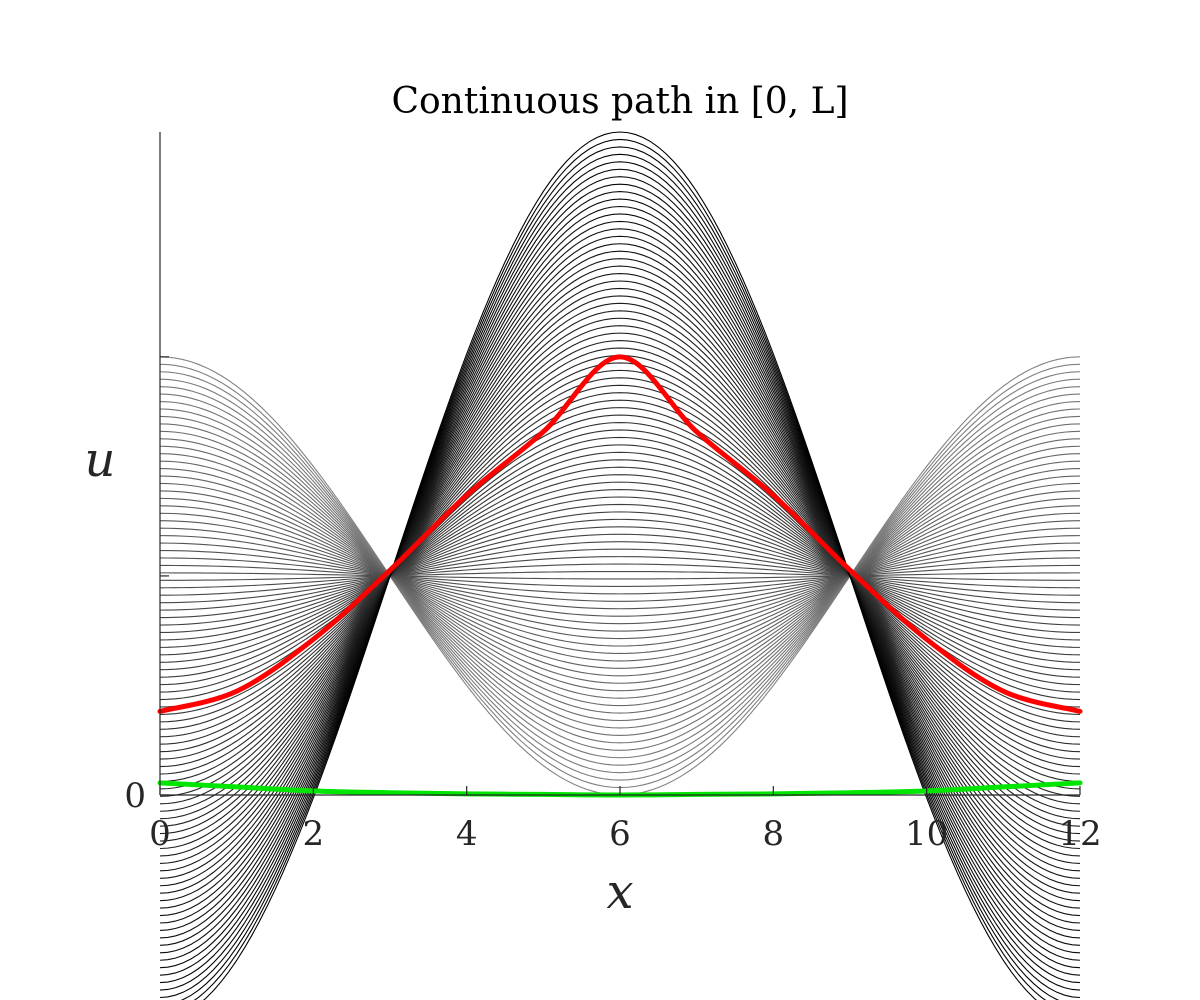 This screenshot has width=1200, height=1000. I want to click on x-tick-label: 4, so click(467, 834).